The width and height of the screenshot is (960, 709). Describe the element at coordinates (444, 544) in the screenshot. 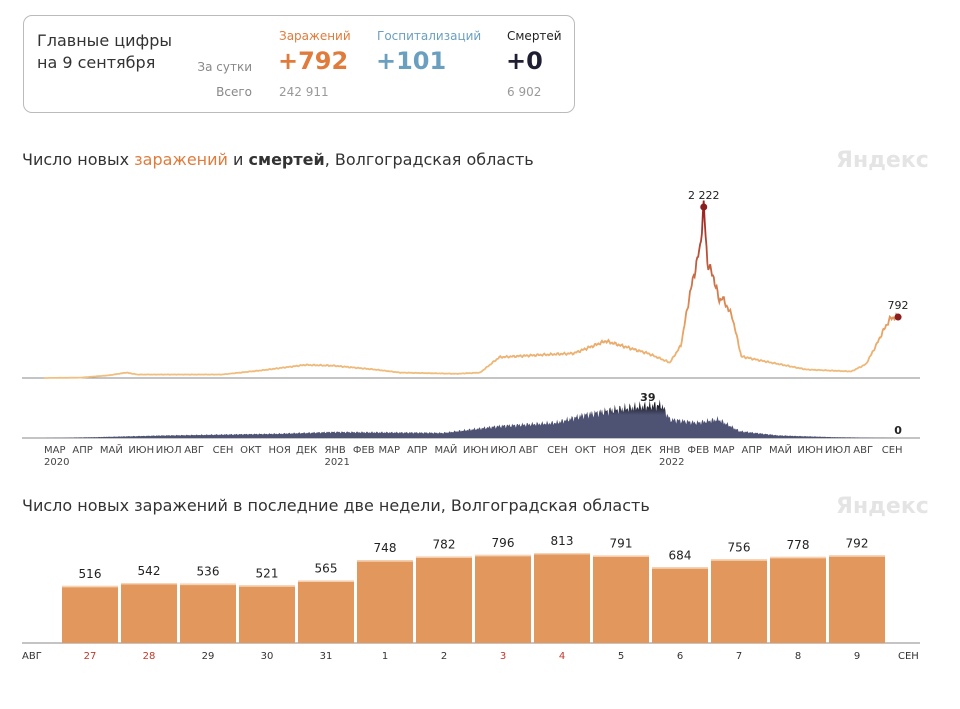

I see `bar-value-label: 782` at that location.